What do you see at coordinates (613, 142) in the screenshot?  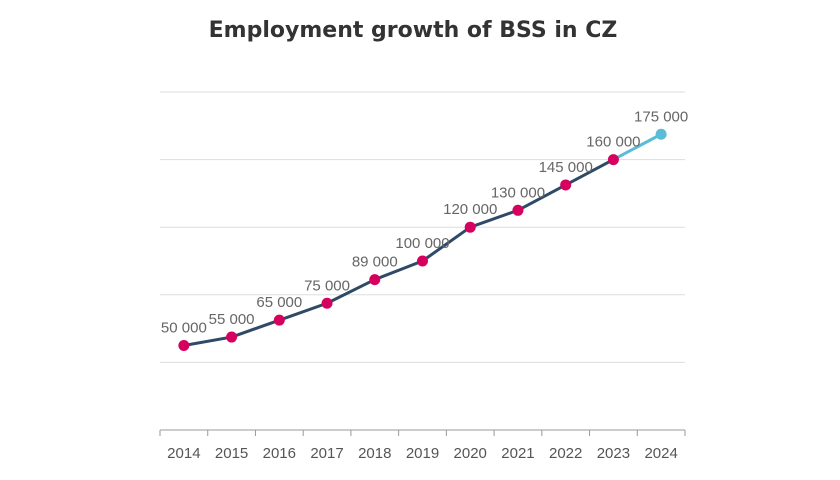 I see `data-label: 160 000` at bounding box center [613, 142].